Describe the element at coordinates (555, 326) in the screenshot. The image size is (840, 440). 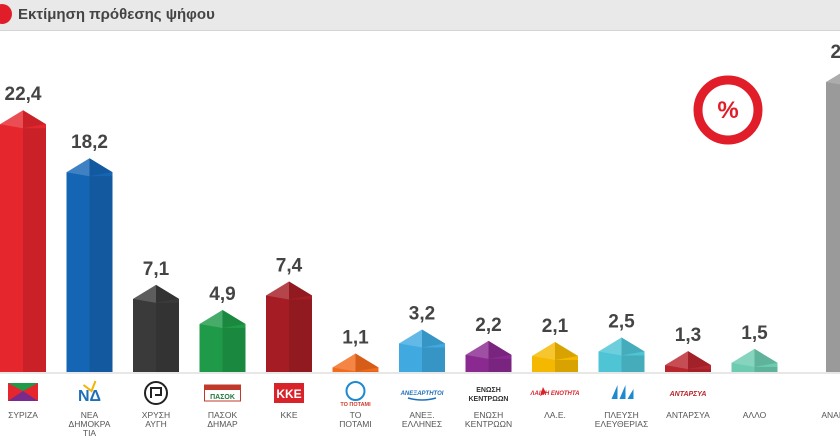
I see `value-label: 2,1` at that location.